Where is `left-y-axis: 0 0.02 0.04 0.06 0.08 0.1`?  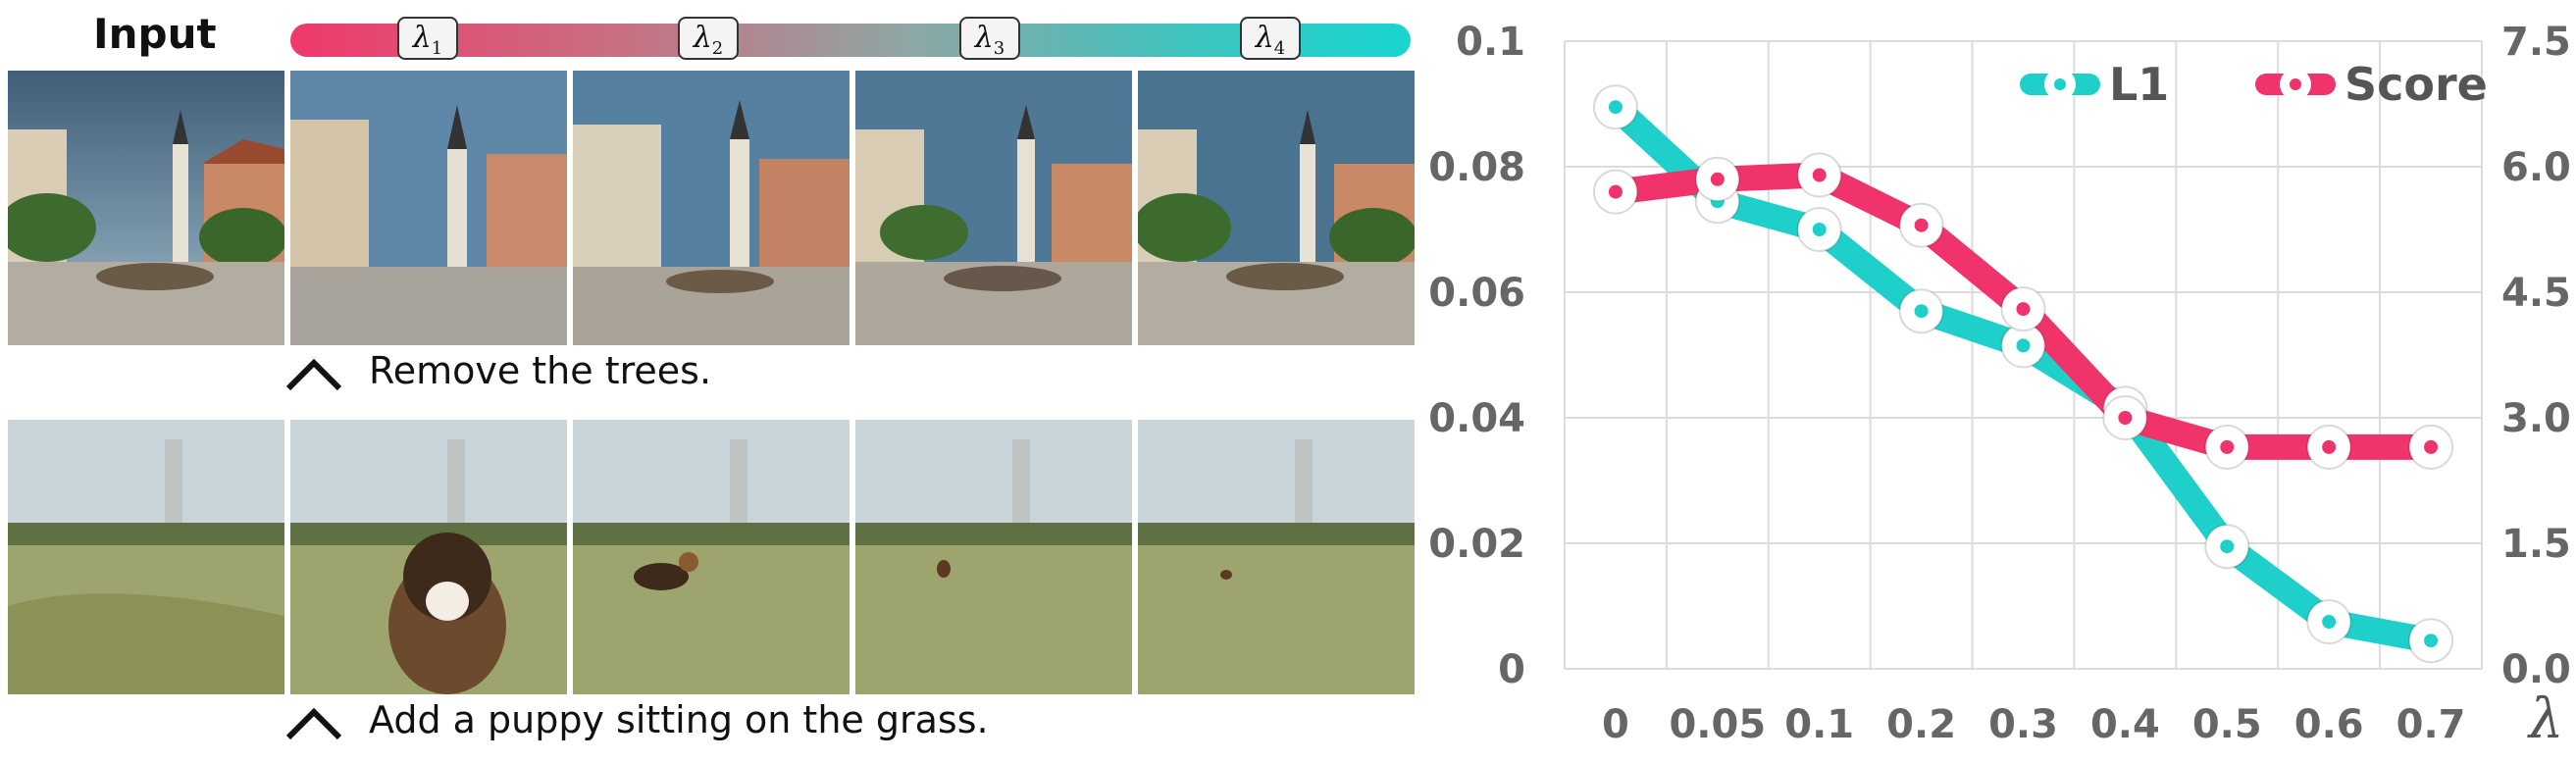
left-y-axis: 0 0.02 0.04 0.06 0.08 0.1 is located at coordinates (1476, 356).